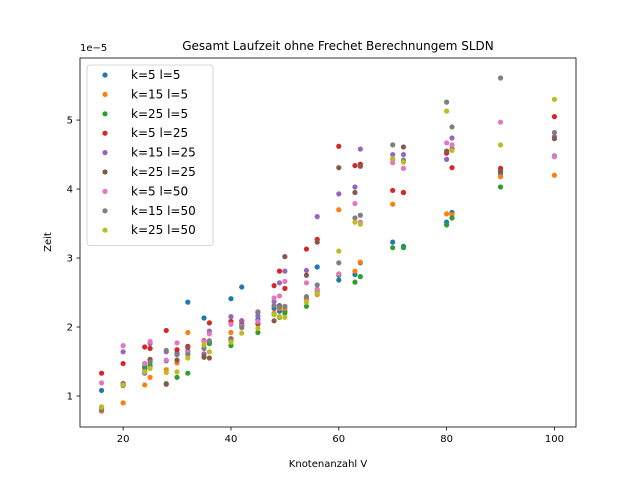 This screenshot has width=640, height=480. What do you see at coordinates (155, 75) in the screenshot?
I see `legend-label: k=5 l=5` at bounding box center [155, 75].